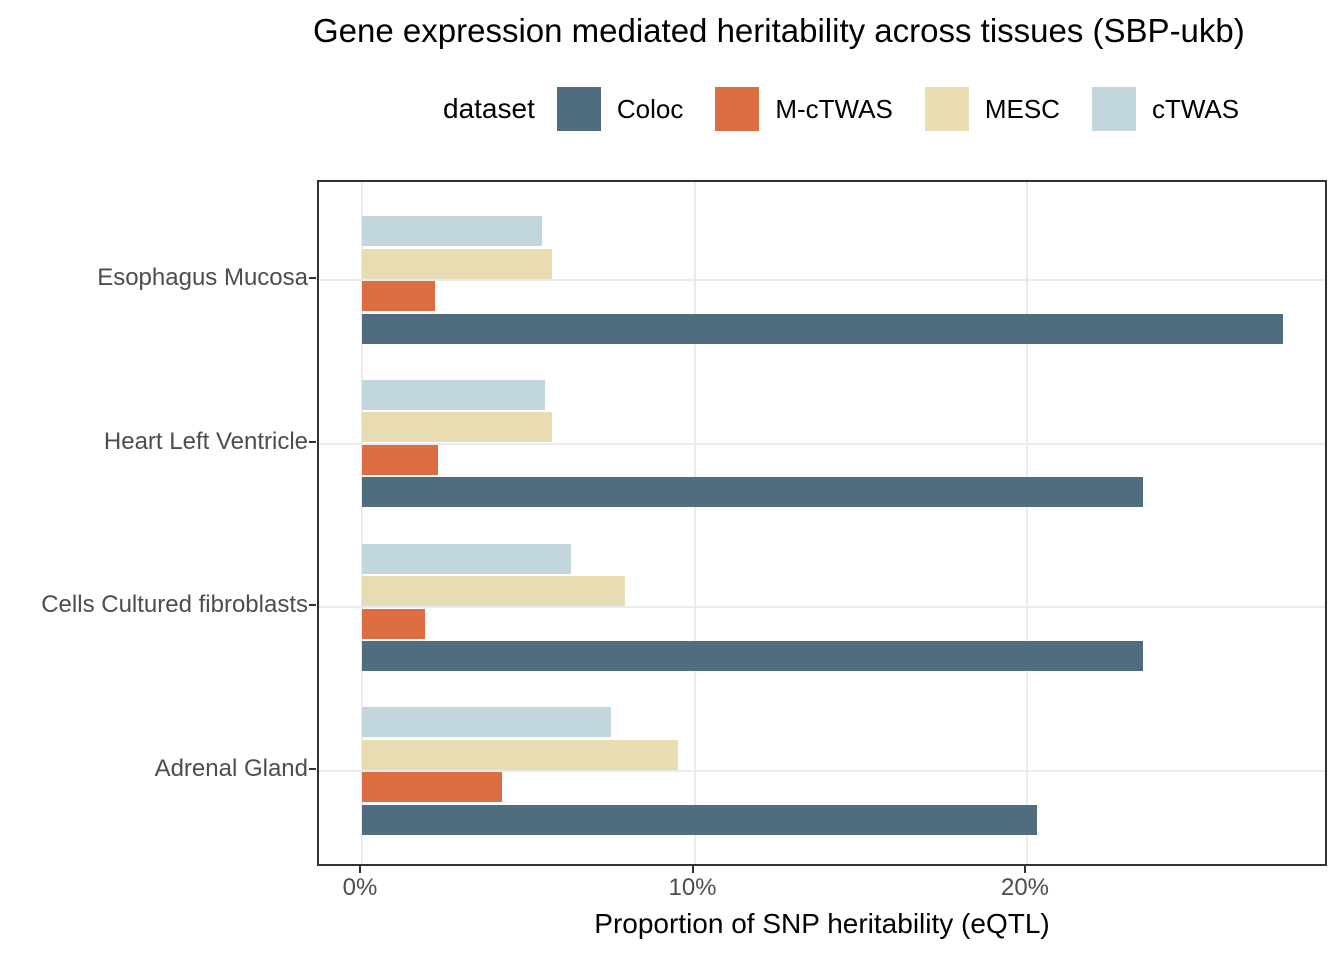  What do you see at coordinates (822, 771) in the screenshot?
I see `gridline-y-adrenal-gland` at bounding box center [822, 771].